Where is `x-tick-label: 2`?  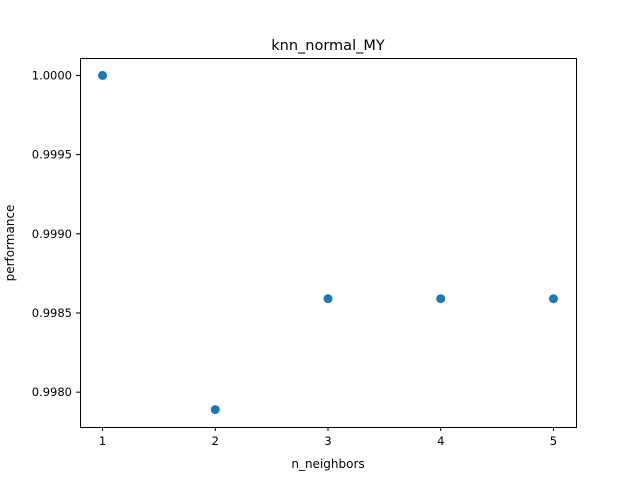 x-tick-label: 2 is located at coordinates (215, 441).